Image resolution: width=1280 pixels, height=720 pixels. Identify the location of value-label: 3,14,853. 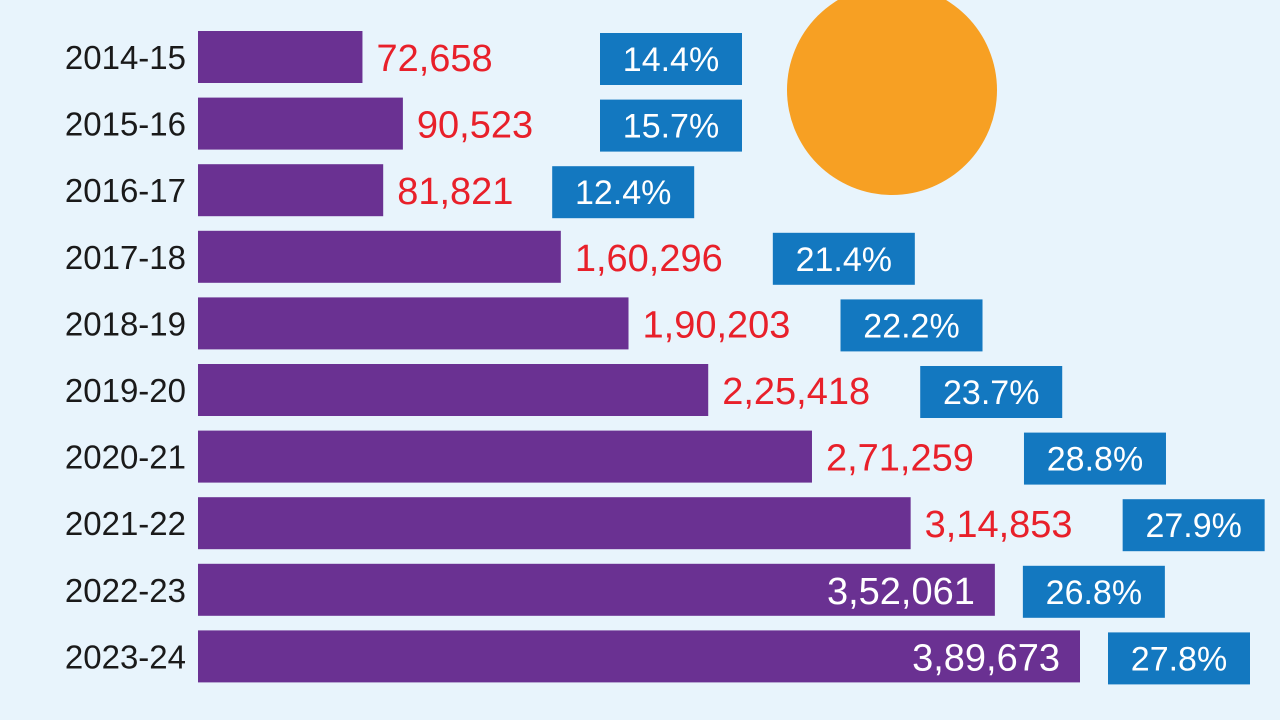
(999, 525).